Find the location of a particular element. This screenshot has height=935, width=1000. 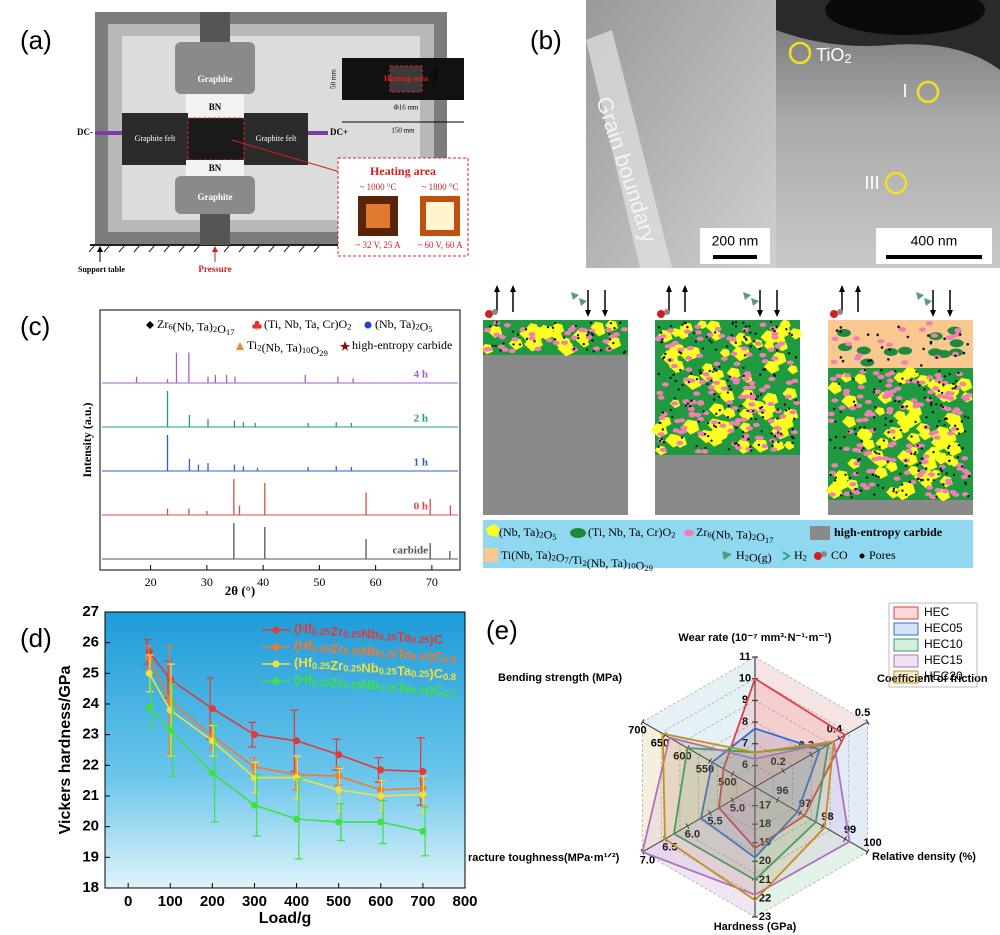

plot-background is located at coordinates (285, 750).